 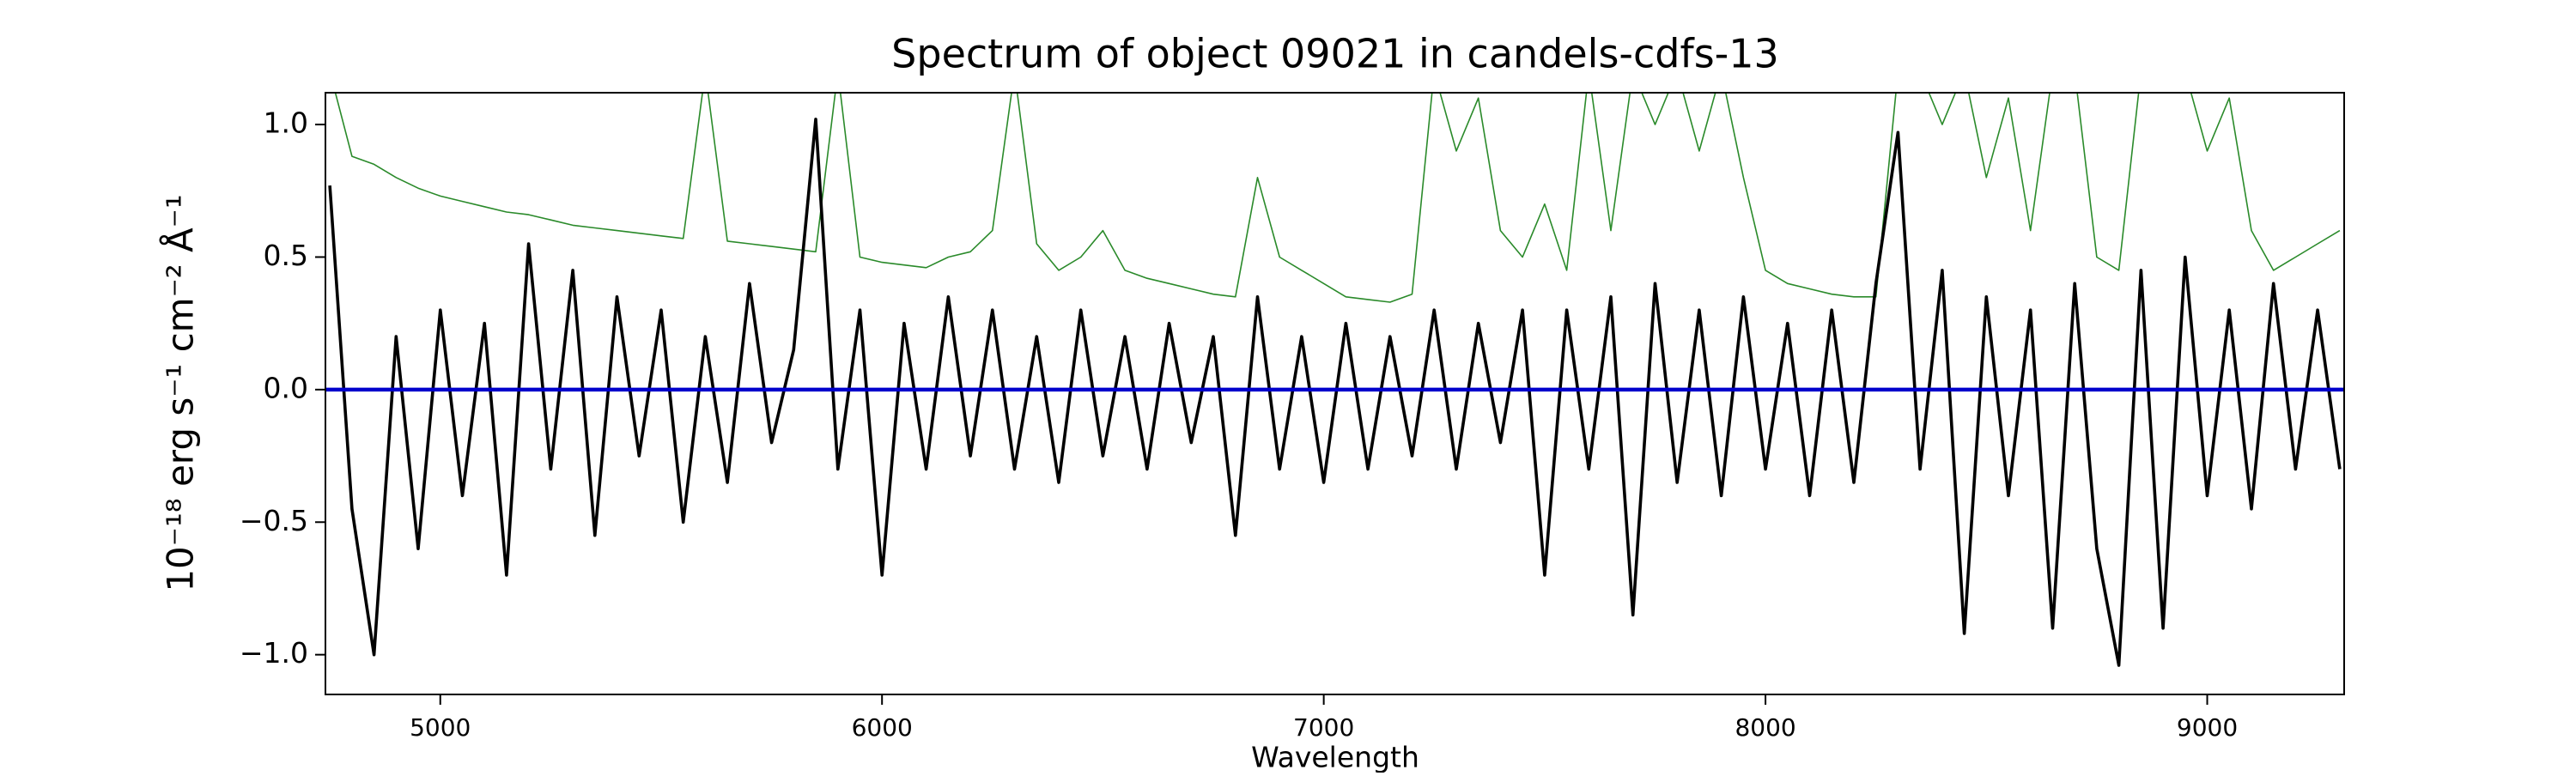 I want to click on y-tick-label: 0.0, so click(x=286, y=387).